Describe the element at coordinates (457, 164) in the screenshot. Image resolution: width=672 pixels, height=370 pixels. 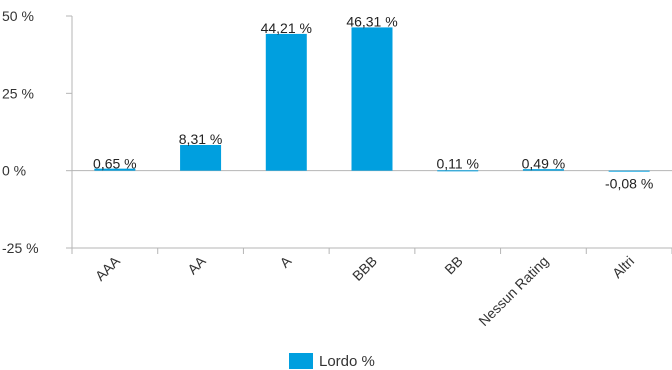
I see `data-label: 0,11 %` at that location.